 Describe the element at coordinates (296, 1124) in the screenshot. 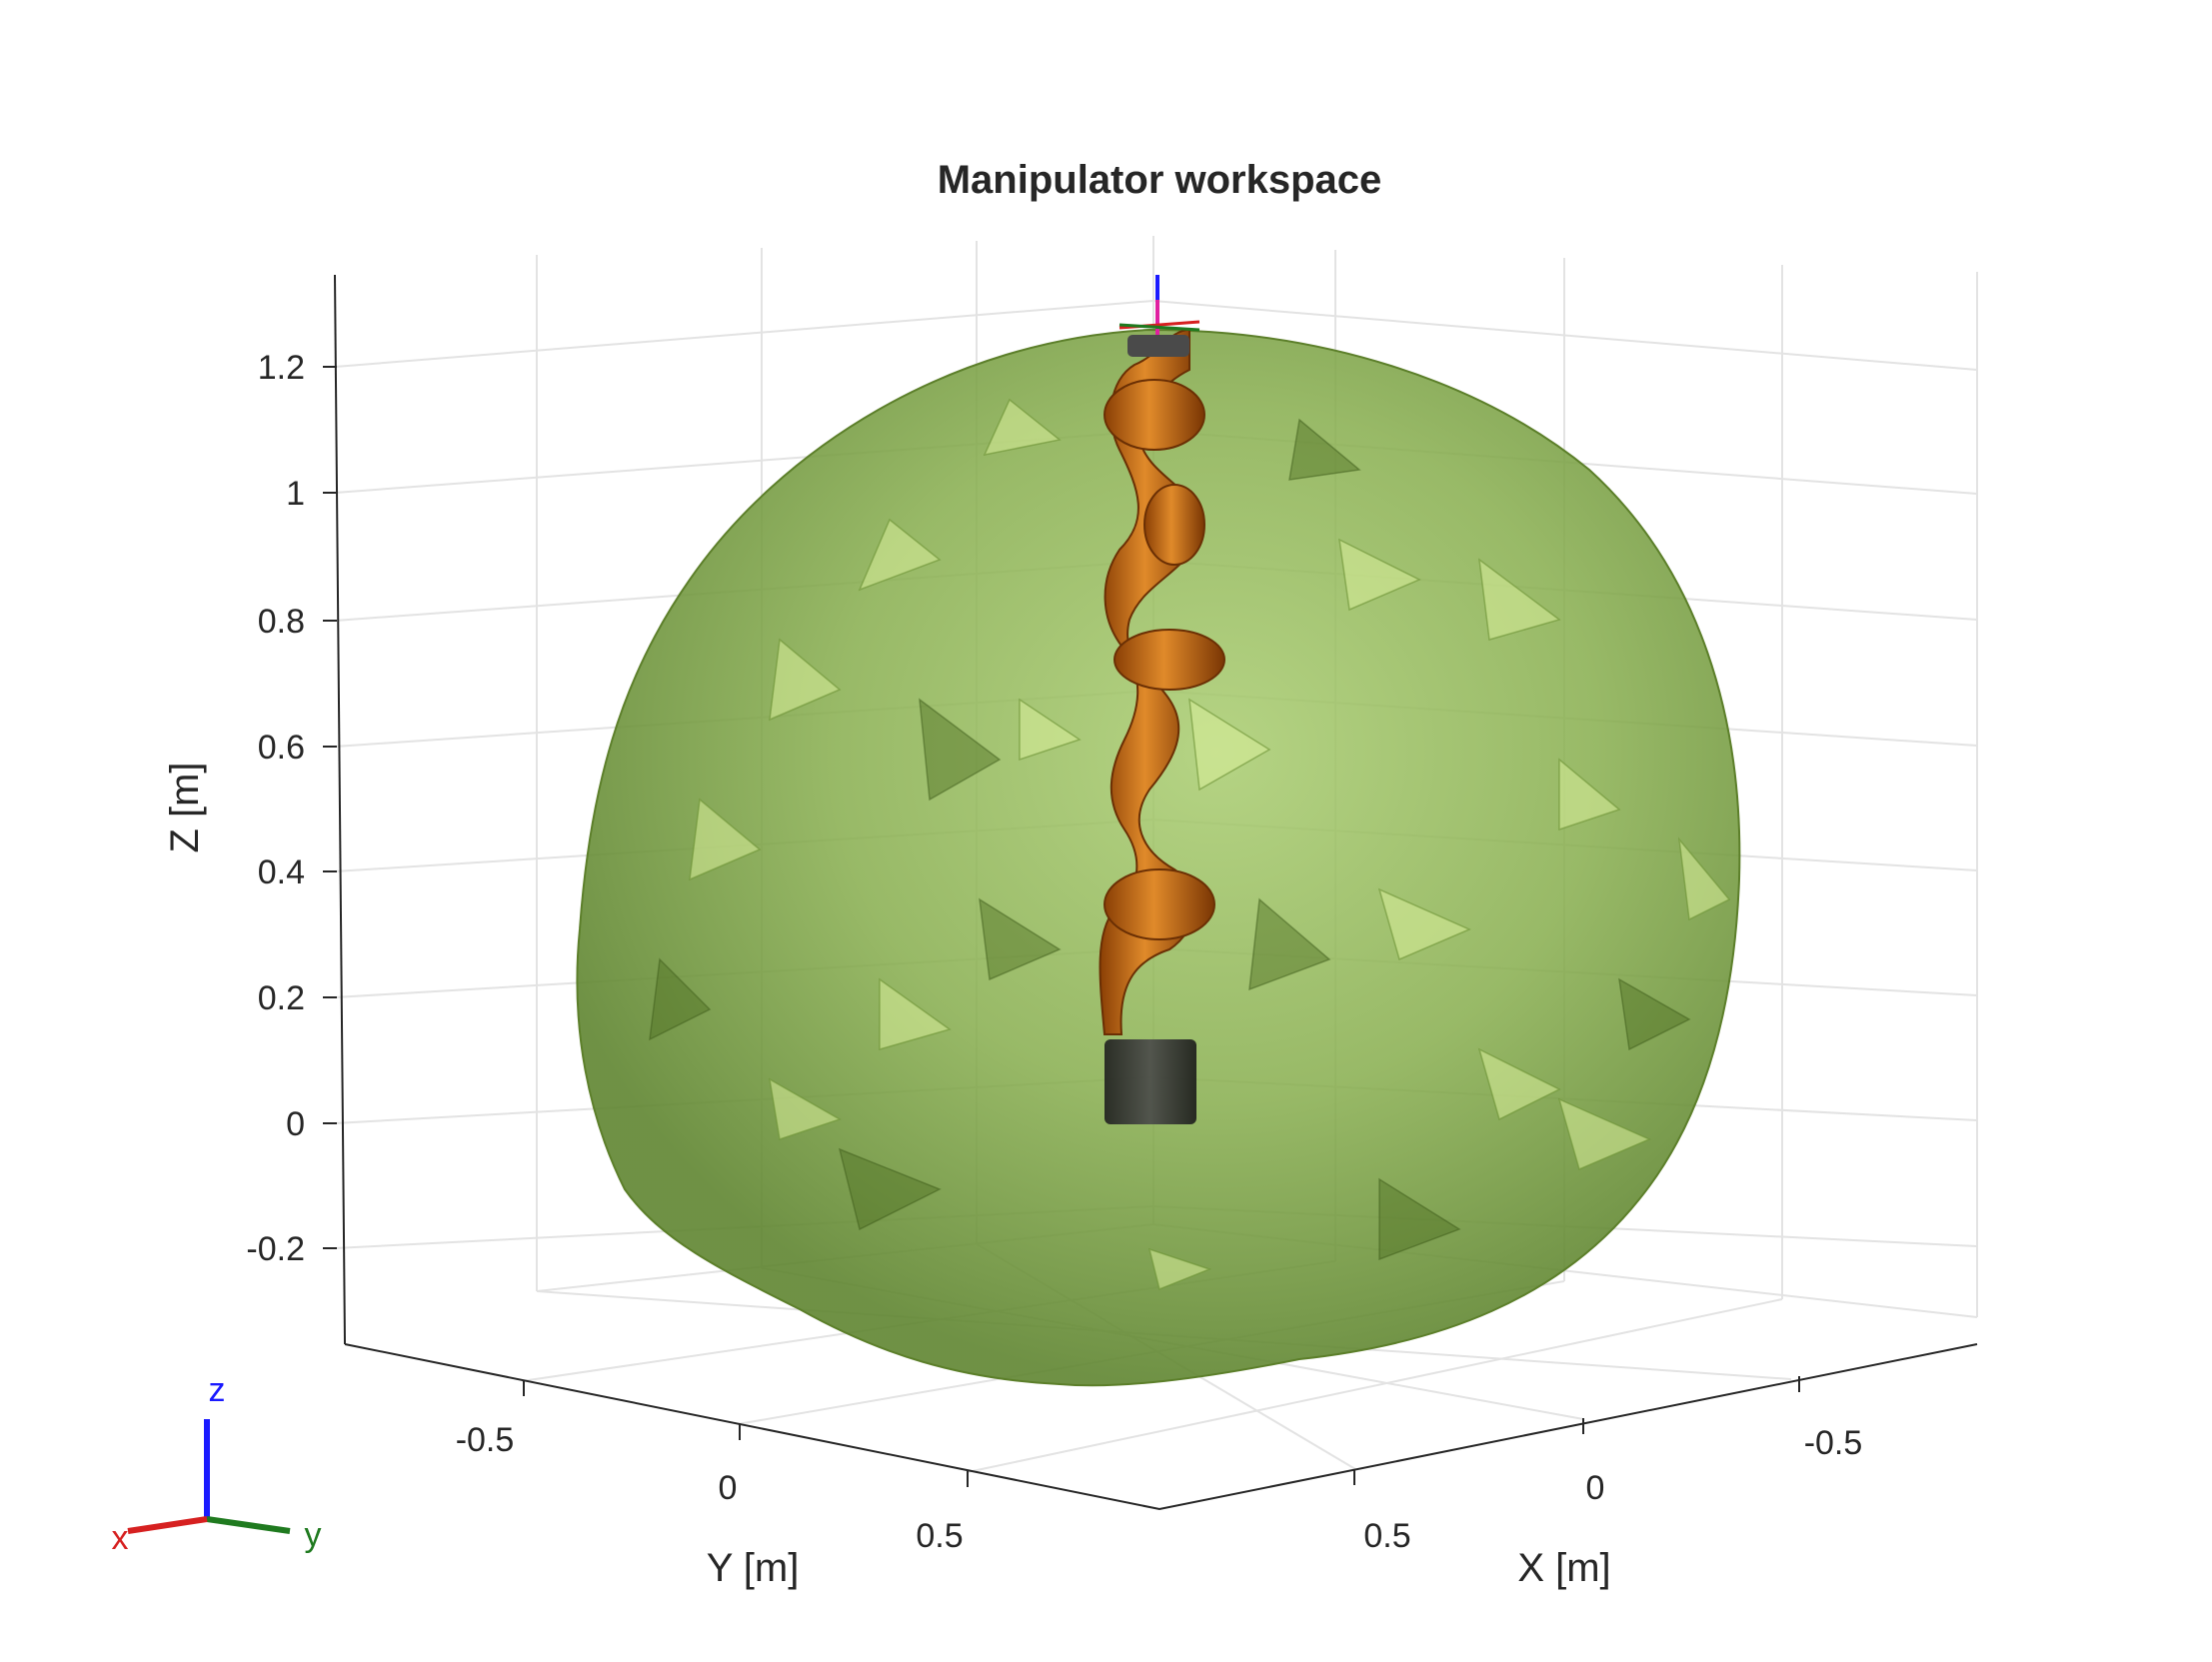

I see `z-tick-label: 0` at that location.